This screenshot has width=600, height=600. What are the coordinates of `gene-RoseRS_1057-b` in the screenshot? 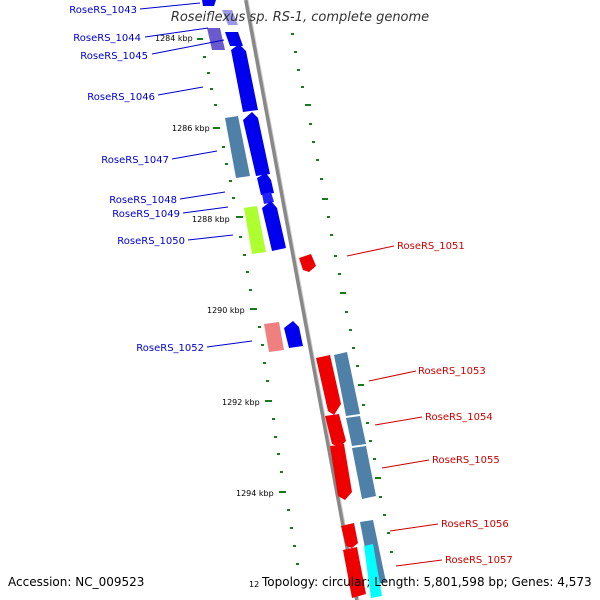 It's located at (373, 571).